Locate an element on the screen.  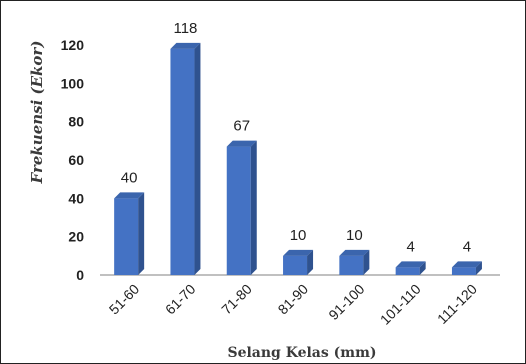
data-label: 118 is located at coordinates (185, 28).